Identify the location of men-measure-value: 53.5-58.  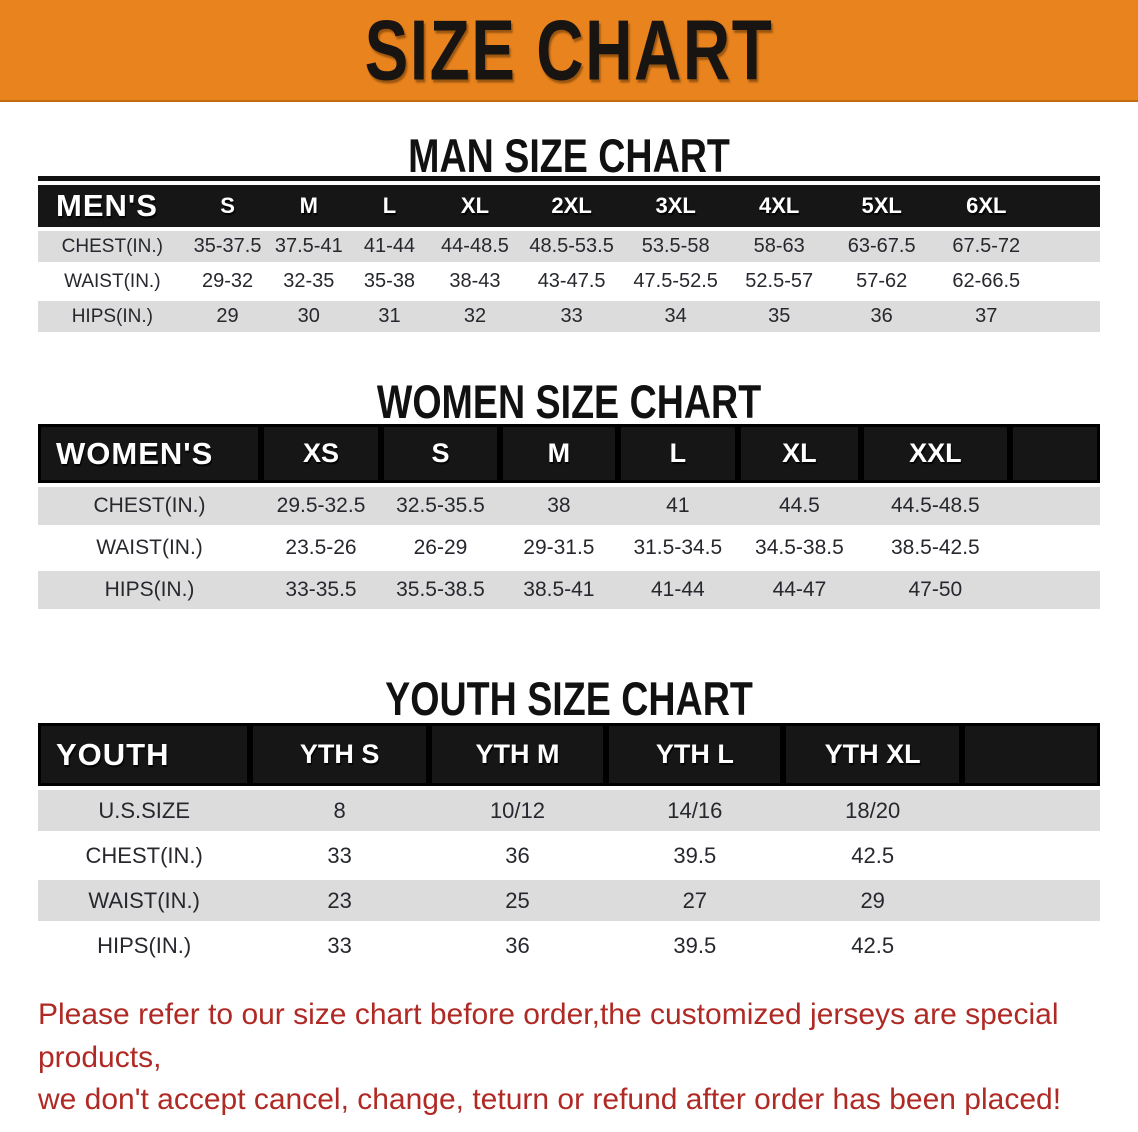
(676, 246).